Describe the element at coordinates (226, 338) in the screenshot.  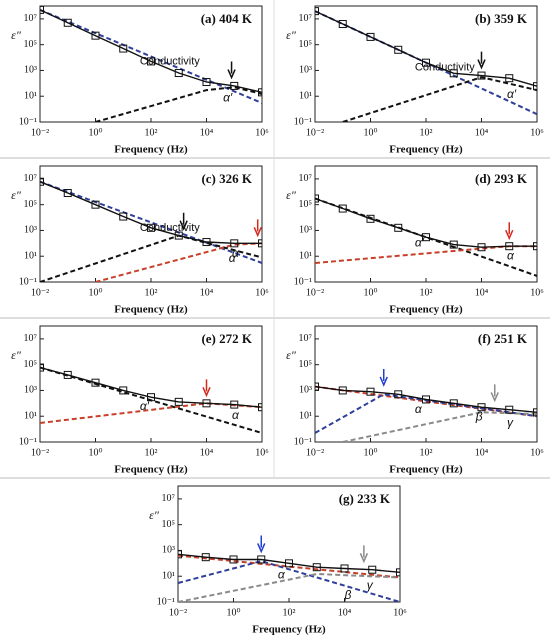
I see `panel-title: (e) 272 K` at that location.